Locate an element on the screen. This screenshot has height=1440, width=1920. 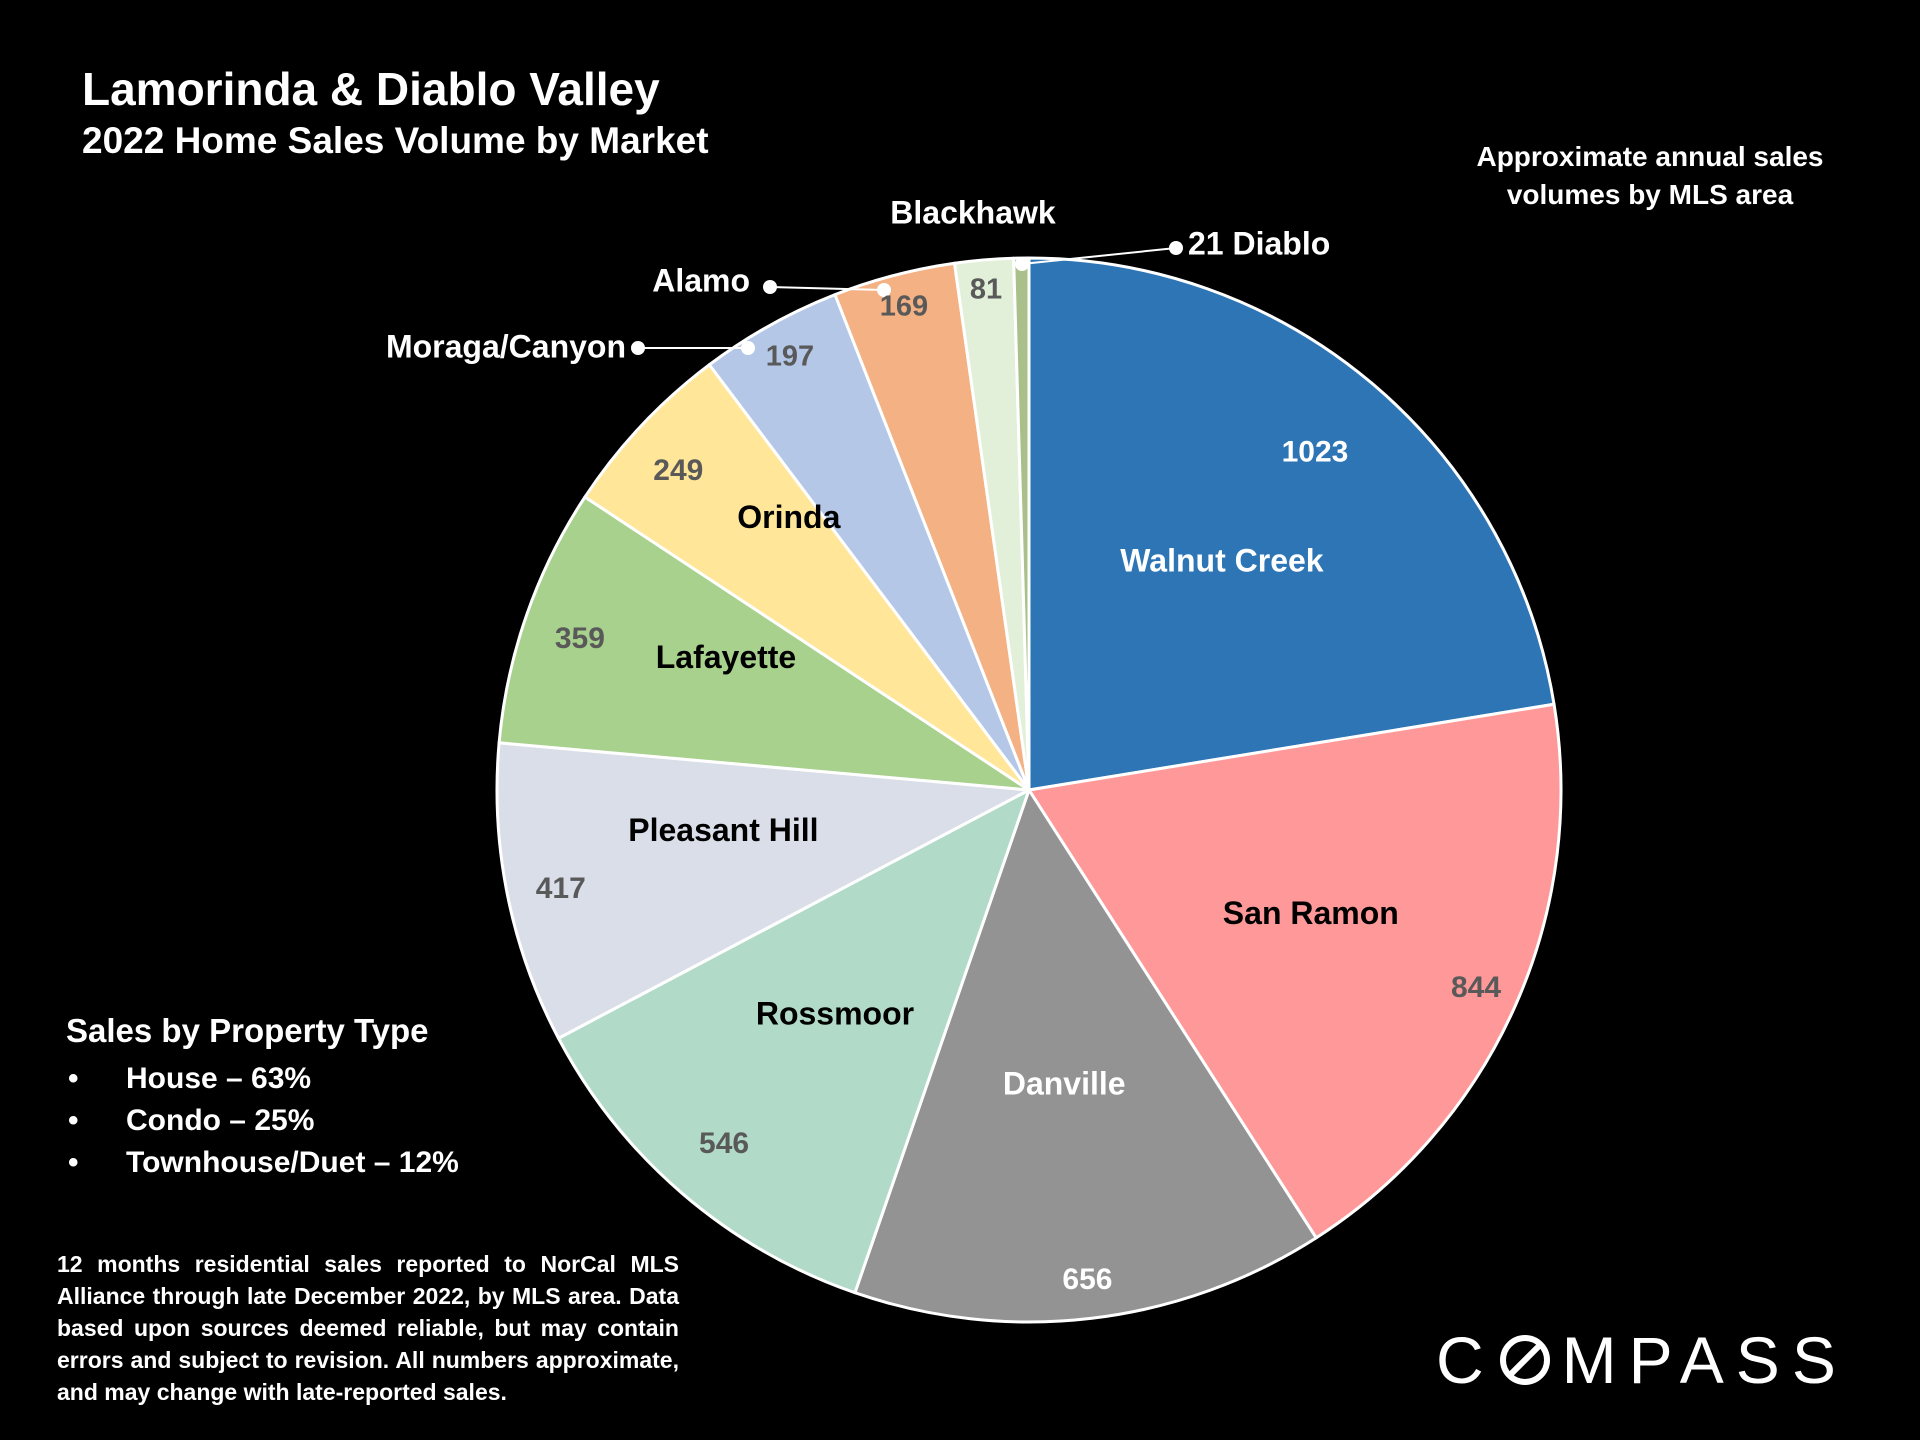
slice-value-san-ramon: 844 is located at coordinates (1476, 987).